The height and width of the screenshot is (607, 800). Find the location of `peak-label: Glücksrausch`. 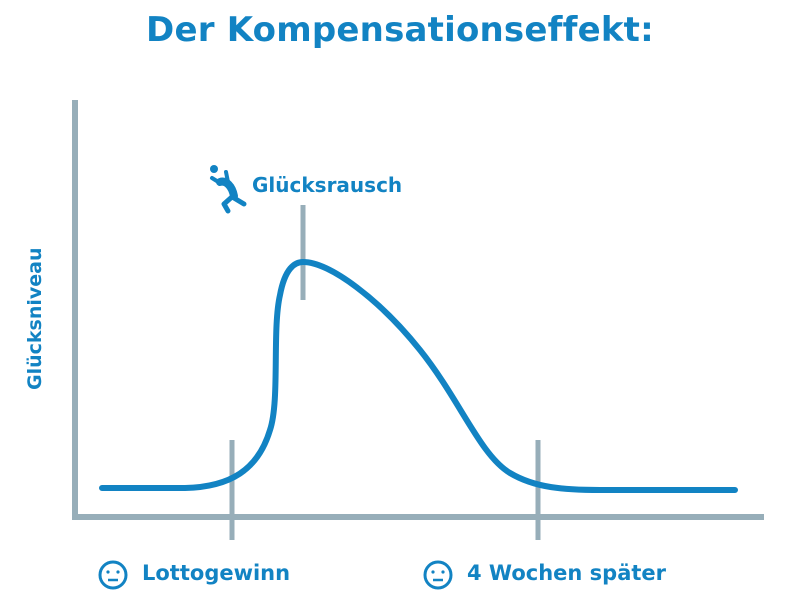

peak-label: Glücksrausch is located at coordinates (327, 185).